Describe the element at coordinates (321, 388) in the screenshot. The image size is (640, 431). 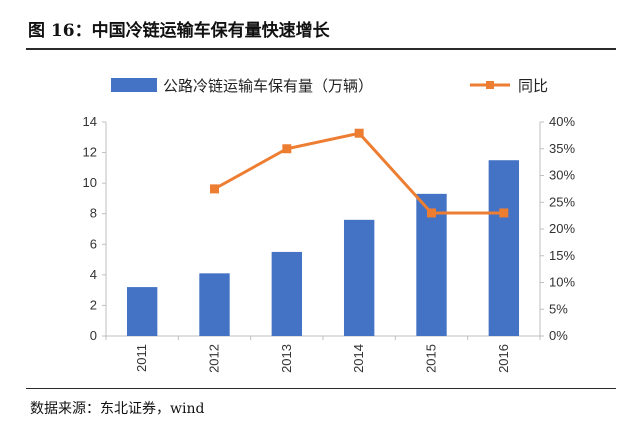
I see `source-rule` at that location.